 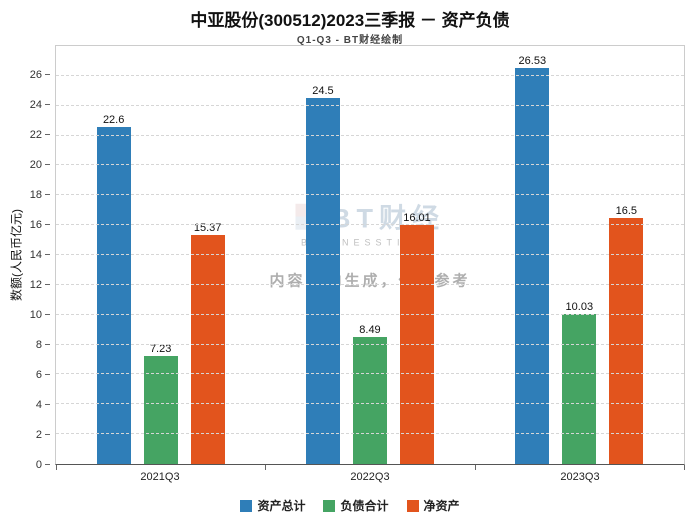 What do you see at coordinates (38, 435) in the screenshot?
I see `y-tick-label: 2` at bounding box center [38, 435].